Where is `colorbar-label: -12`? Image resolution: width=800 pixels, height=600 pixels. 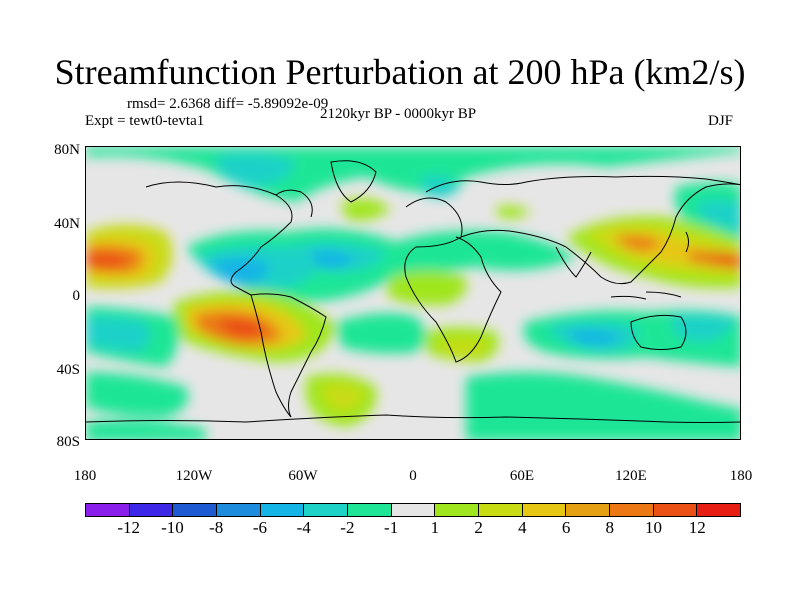 colorbar-label: -12 is located at coordinates (129, 527).